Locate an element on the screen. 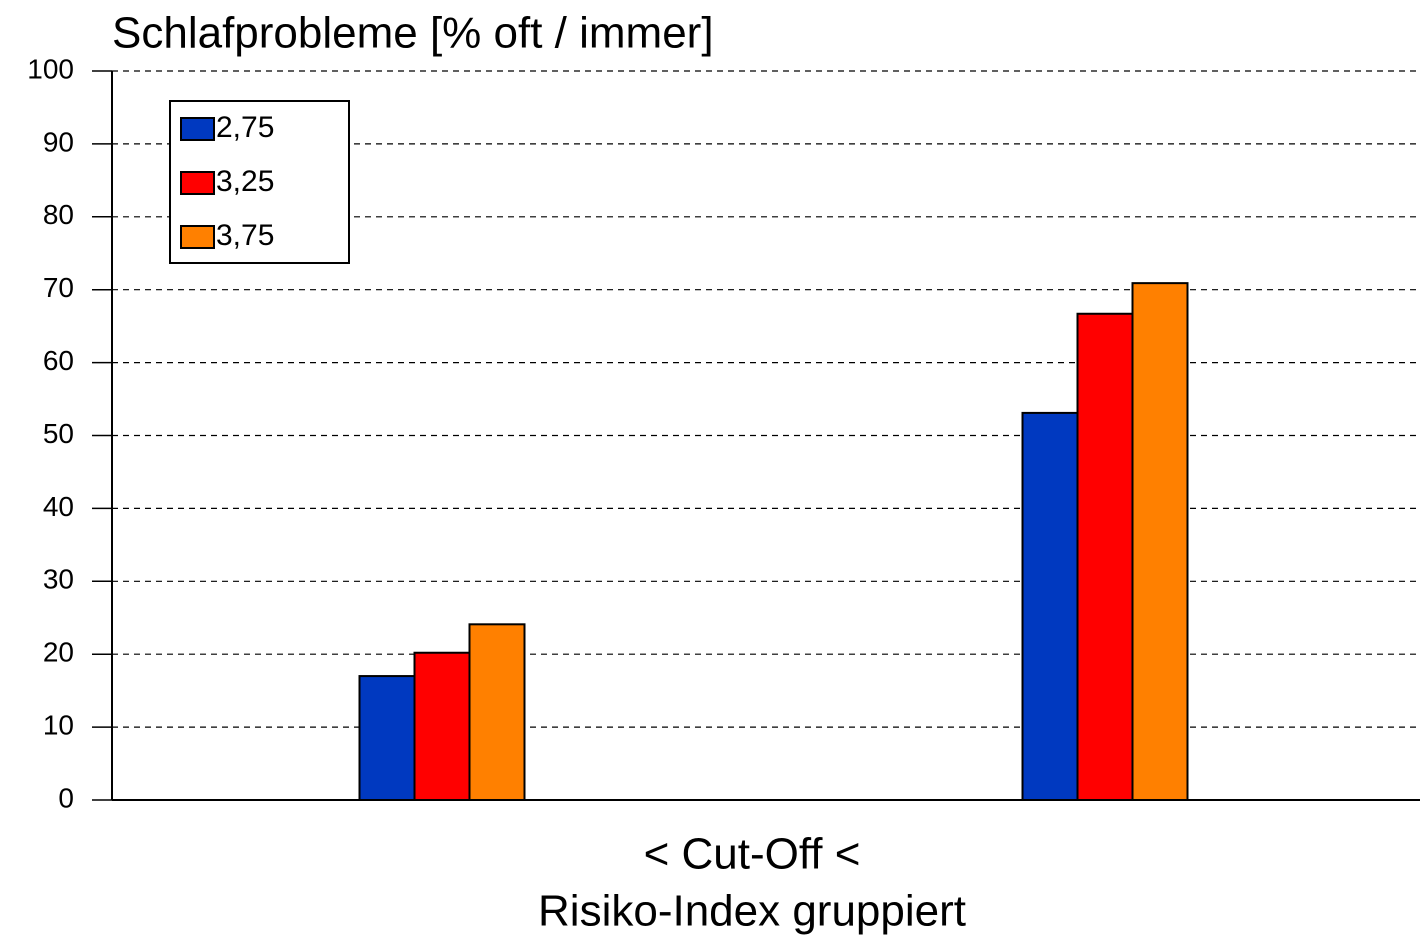  y-tick-label: 80 is located at coordinates (58, 214).